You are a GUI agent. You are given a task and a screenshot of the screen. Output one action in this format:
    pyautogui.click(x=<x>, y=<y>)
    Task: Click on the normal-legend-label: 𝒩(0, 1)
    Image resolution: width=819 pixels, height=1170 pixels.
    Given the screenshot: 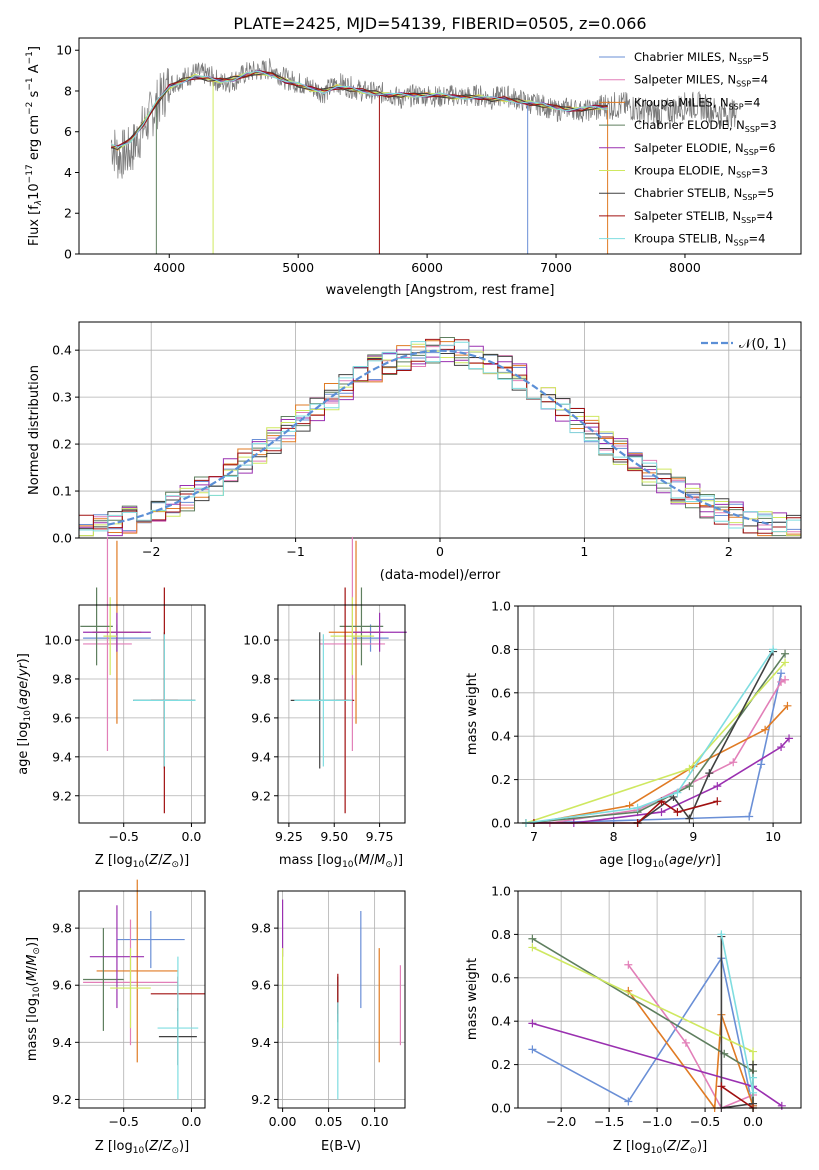 What is the action you would take?
    pyautogui.click(x=762, y=344)
    